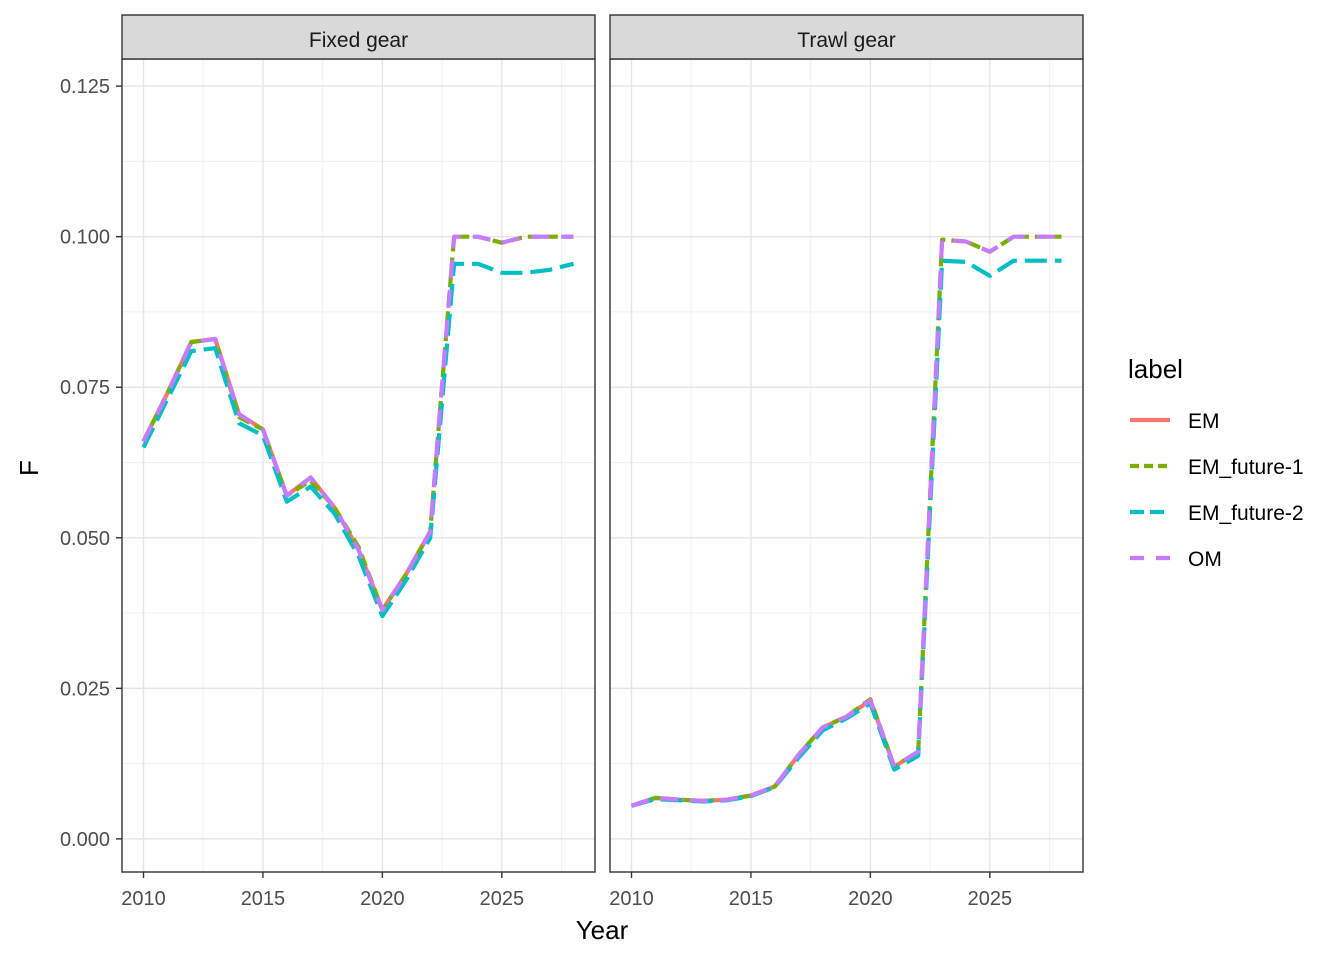 Image resolution: width=1344 pixels, height=960 pixels. What do you see at coordinates (1246, 467) in the screenshot?
I see `legend-label: EM_future-1` at bounding box center [1246, 467].